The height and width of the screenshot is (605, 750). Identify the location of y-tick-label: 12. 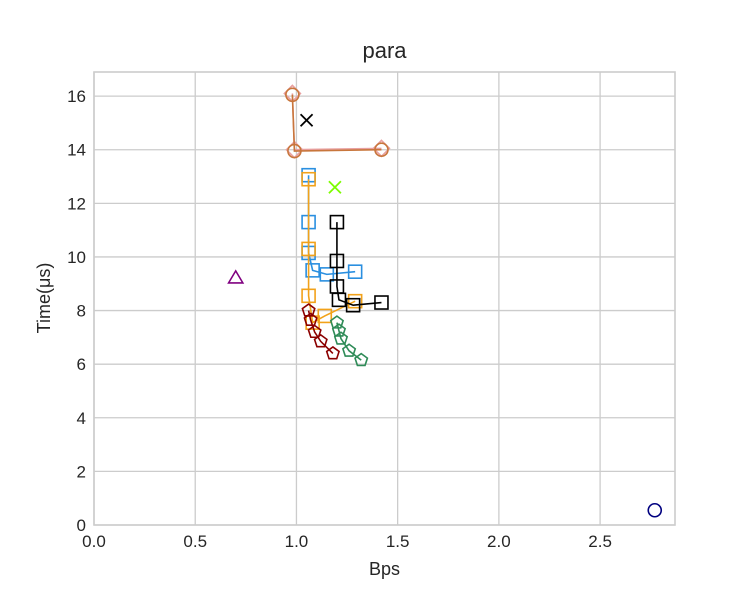
(76, 203).